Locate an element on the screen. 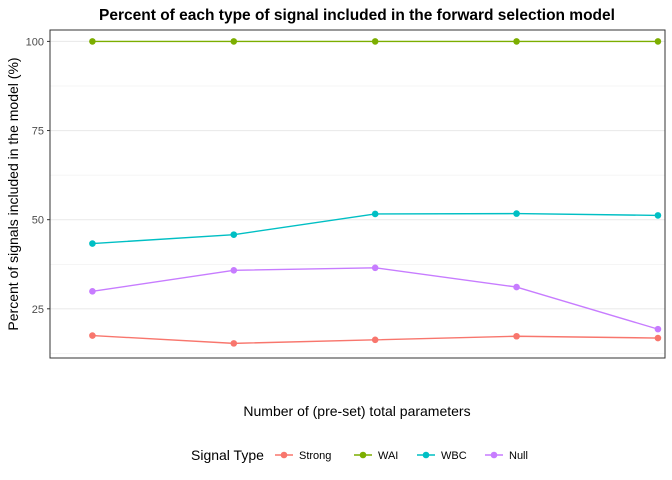 This screenshot has height=480, width=672. series-null is located at coordinates (375, 298).